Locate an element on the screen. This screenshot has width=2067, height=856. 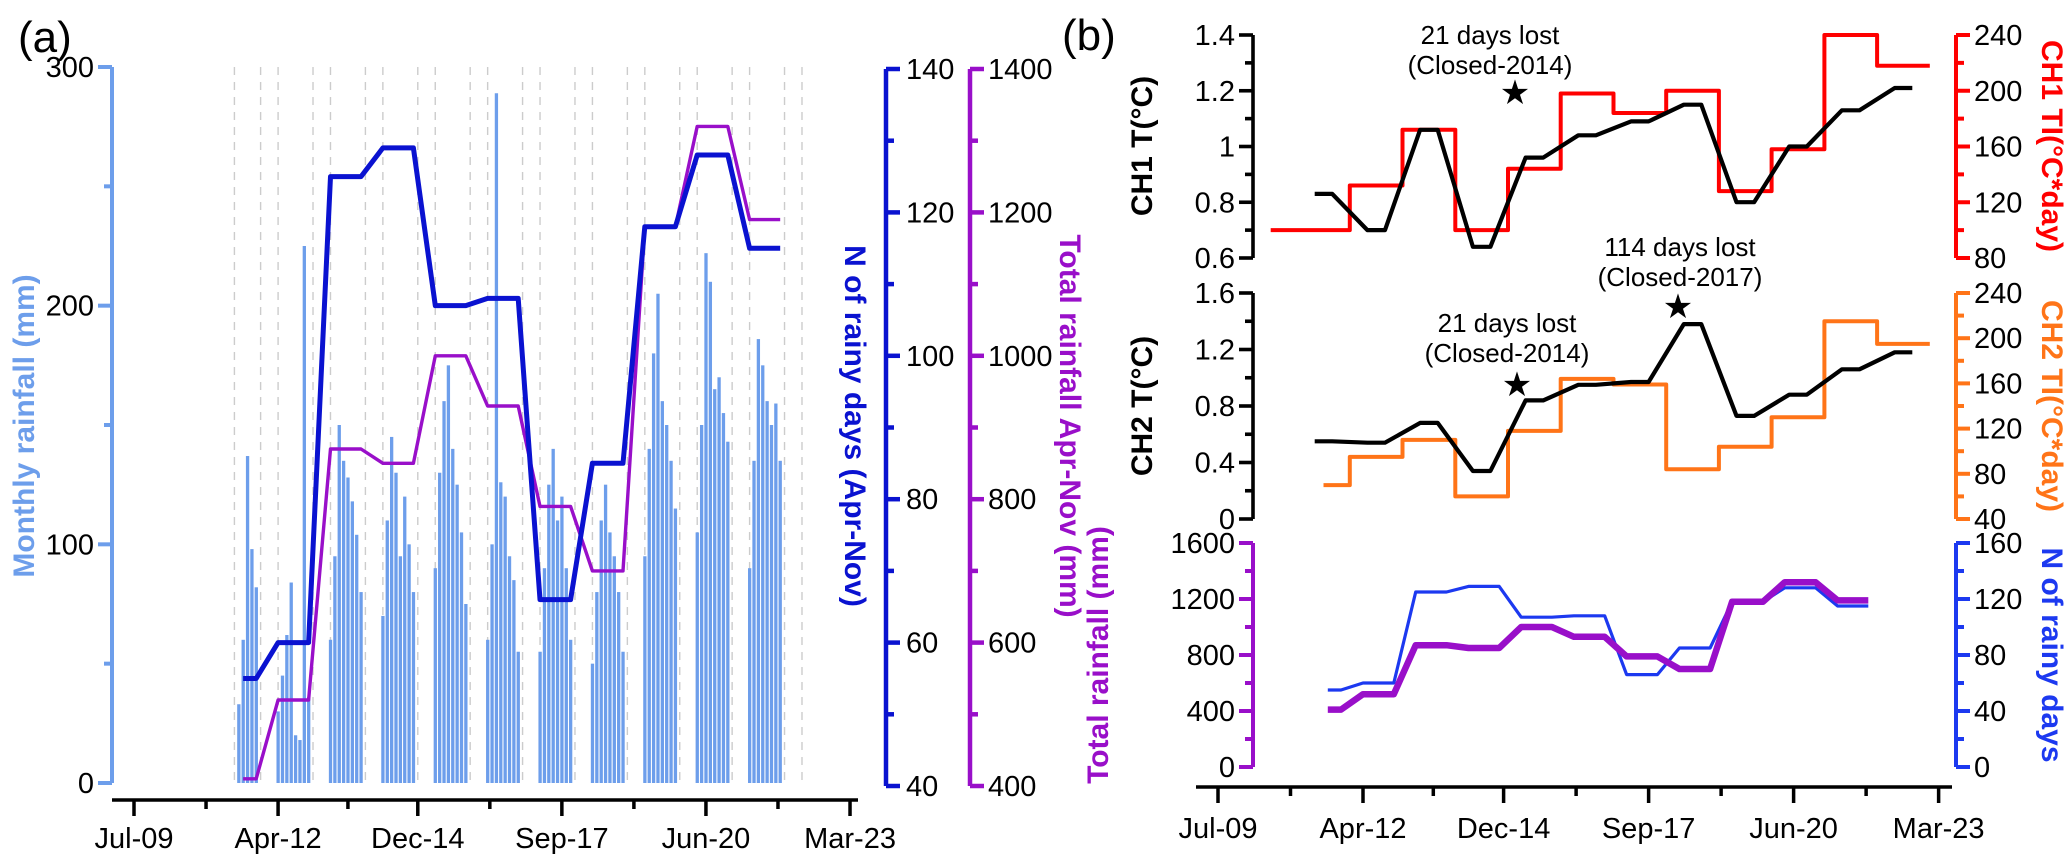
ch2-t-axis-title: CH2 T(°C) is located at coordinates (1142, 406).